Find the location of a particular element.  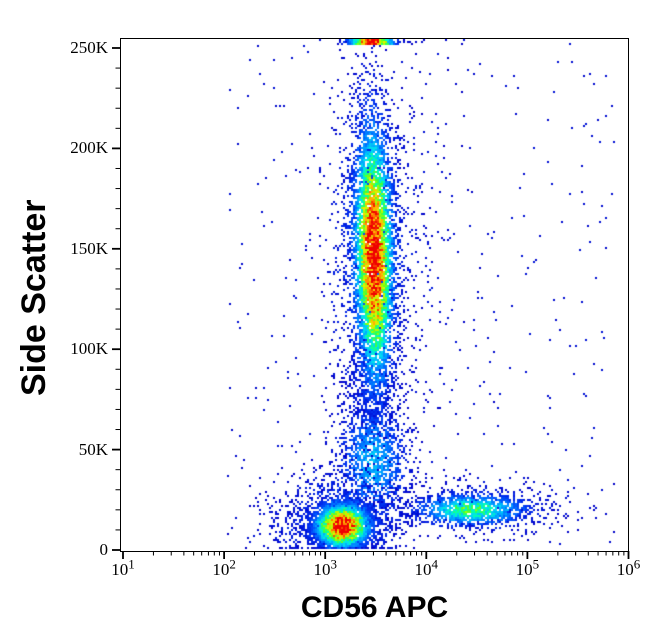

y-tick-label: 250K is located at coordinates (89, 47).